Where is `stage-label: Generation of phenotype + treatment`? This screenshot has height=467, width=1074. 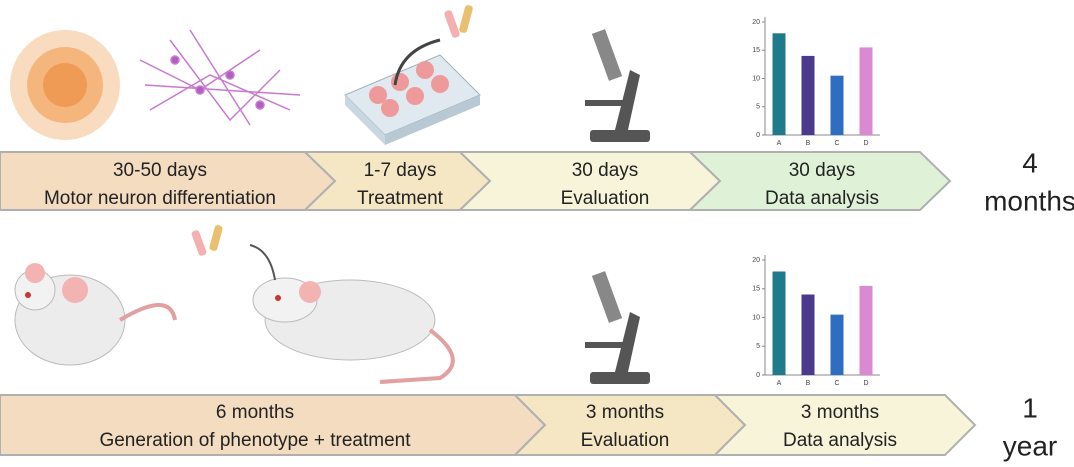 stage-label: Generation of phenotype + treatment is located at coordinates (255, 440).